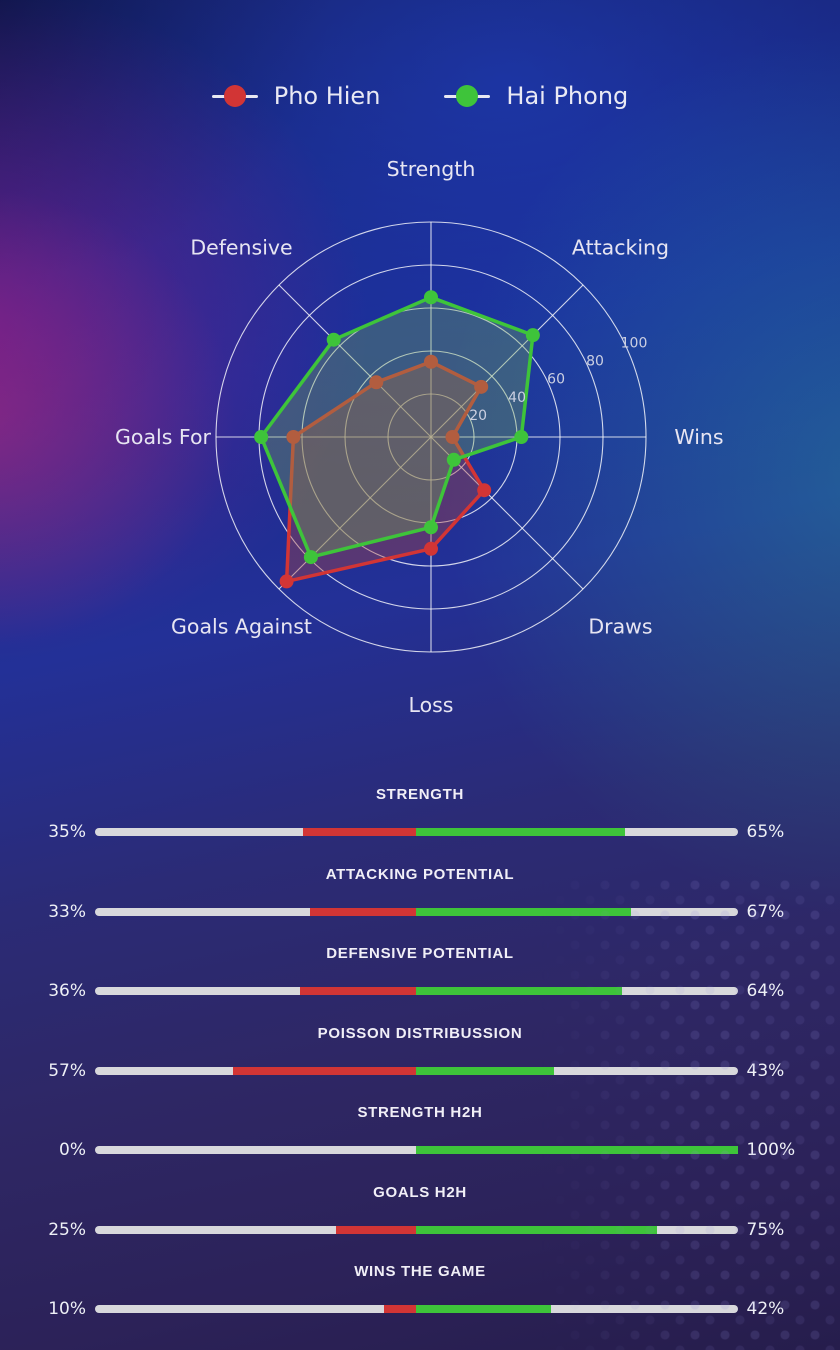  What do you see at coordinates (67, 1070) in the screenshot?
I see `left-percent-label: 57%` at bounding box center [67, 1070].